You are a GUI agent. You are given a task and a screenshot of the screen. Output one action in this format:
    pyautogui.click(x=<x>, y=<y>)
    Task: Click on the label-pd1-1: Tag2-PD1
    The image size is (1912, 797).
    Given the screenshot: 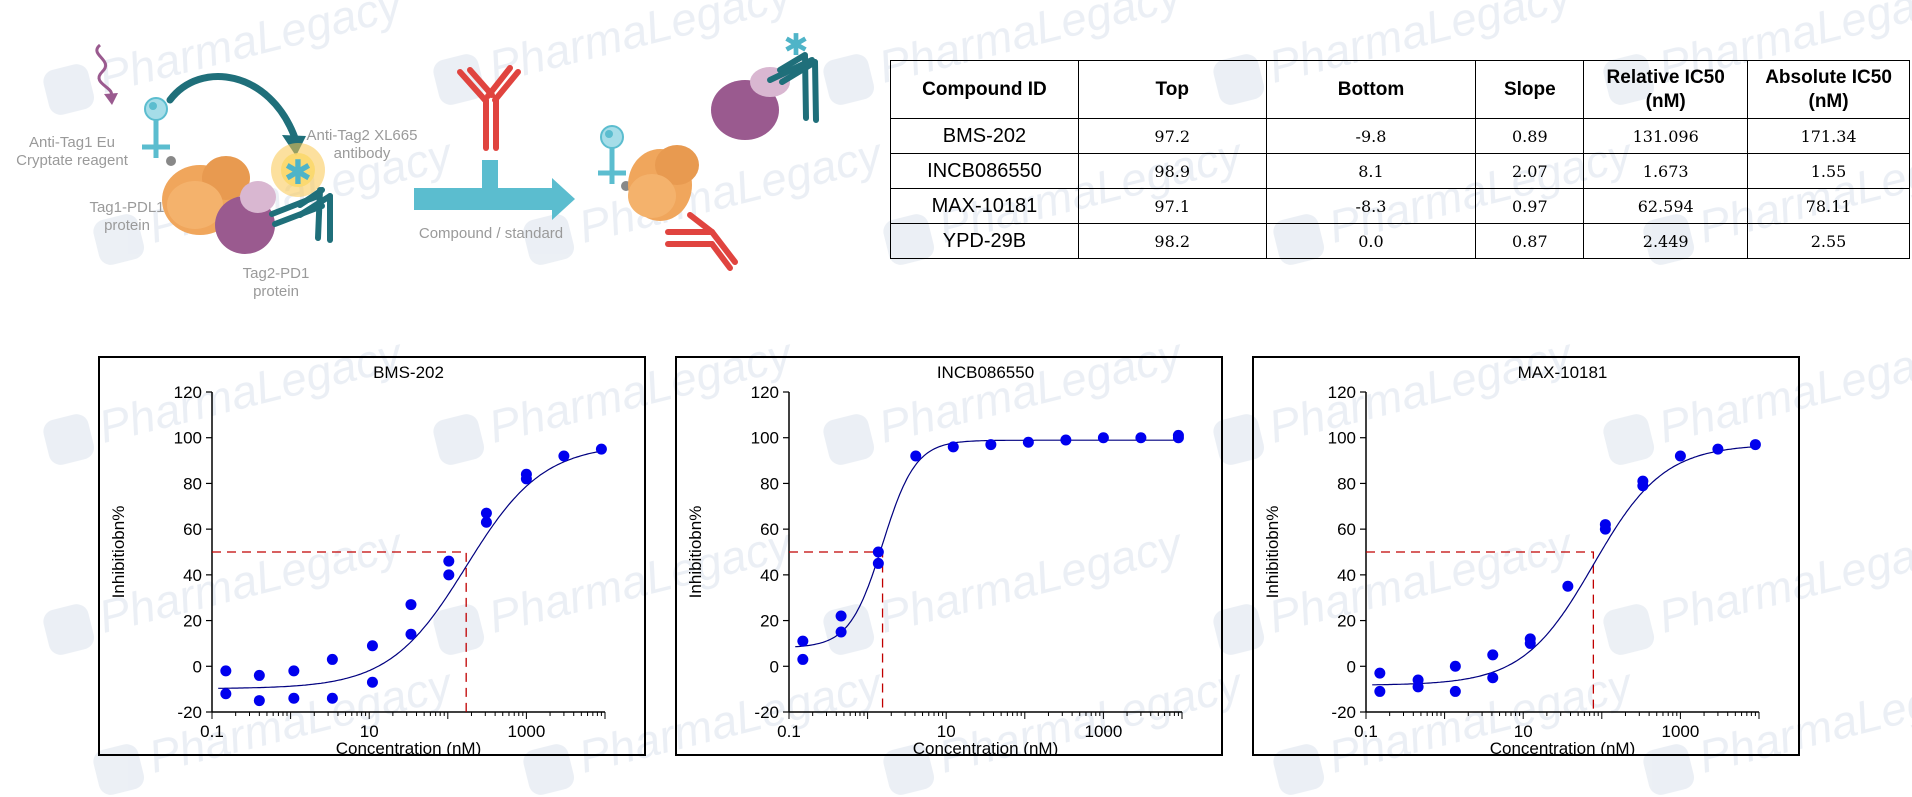 What is the action you would take?
    pyautogui.click(x=276, y=273)
    